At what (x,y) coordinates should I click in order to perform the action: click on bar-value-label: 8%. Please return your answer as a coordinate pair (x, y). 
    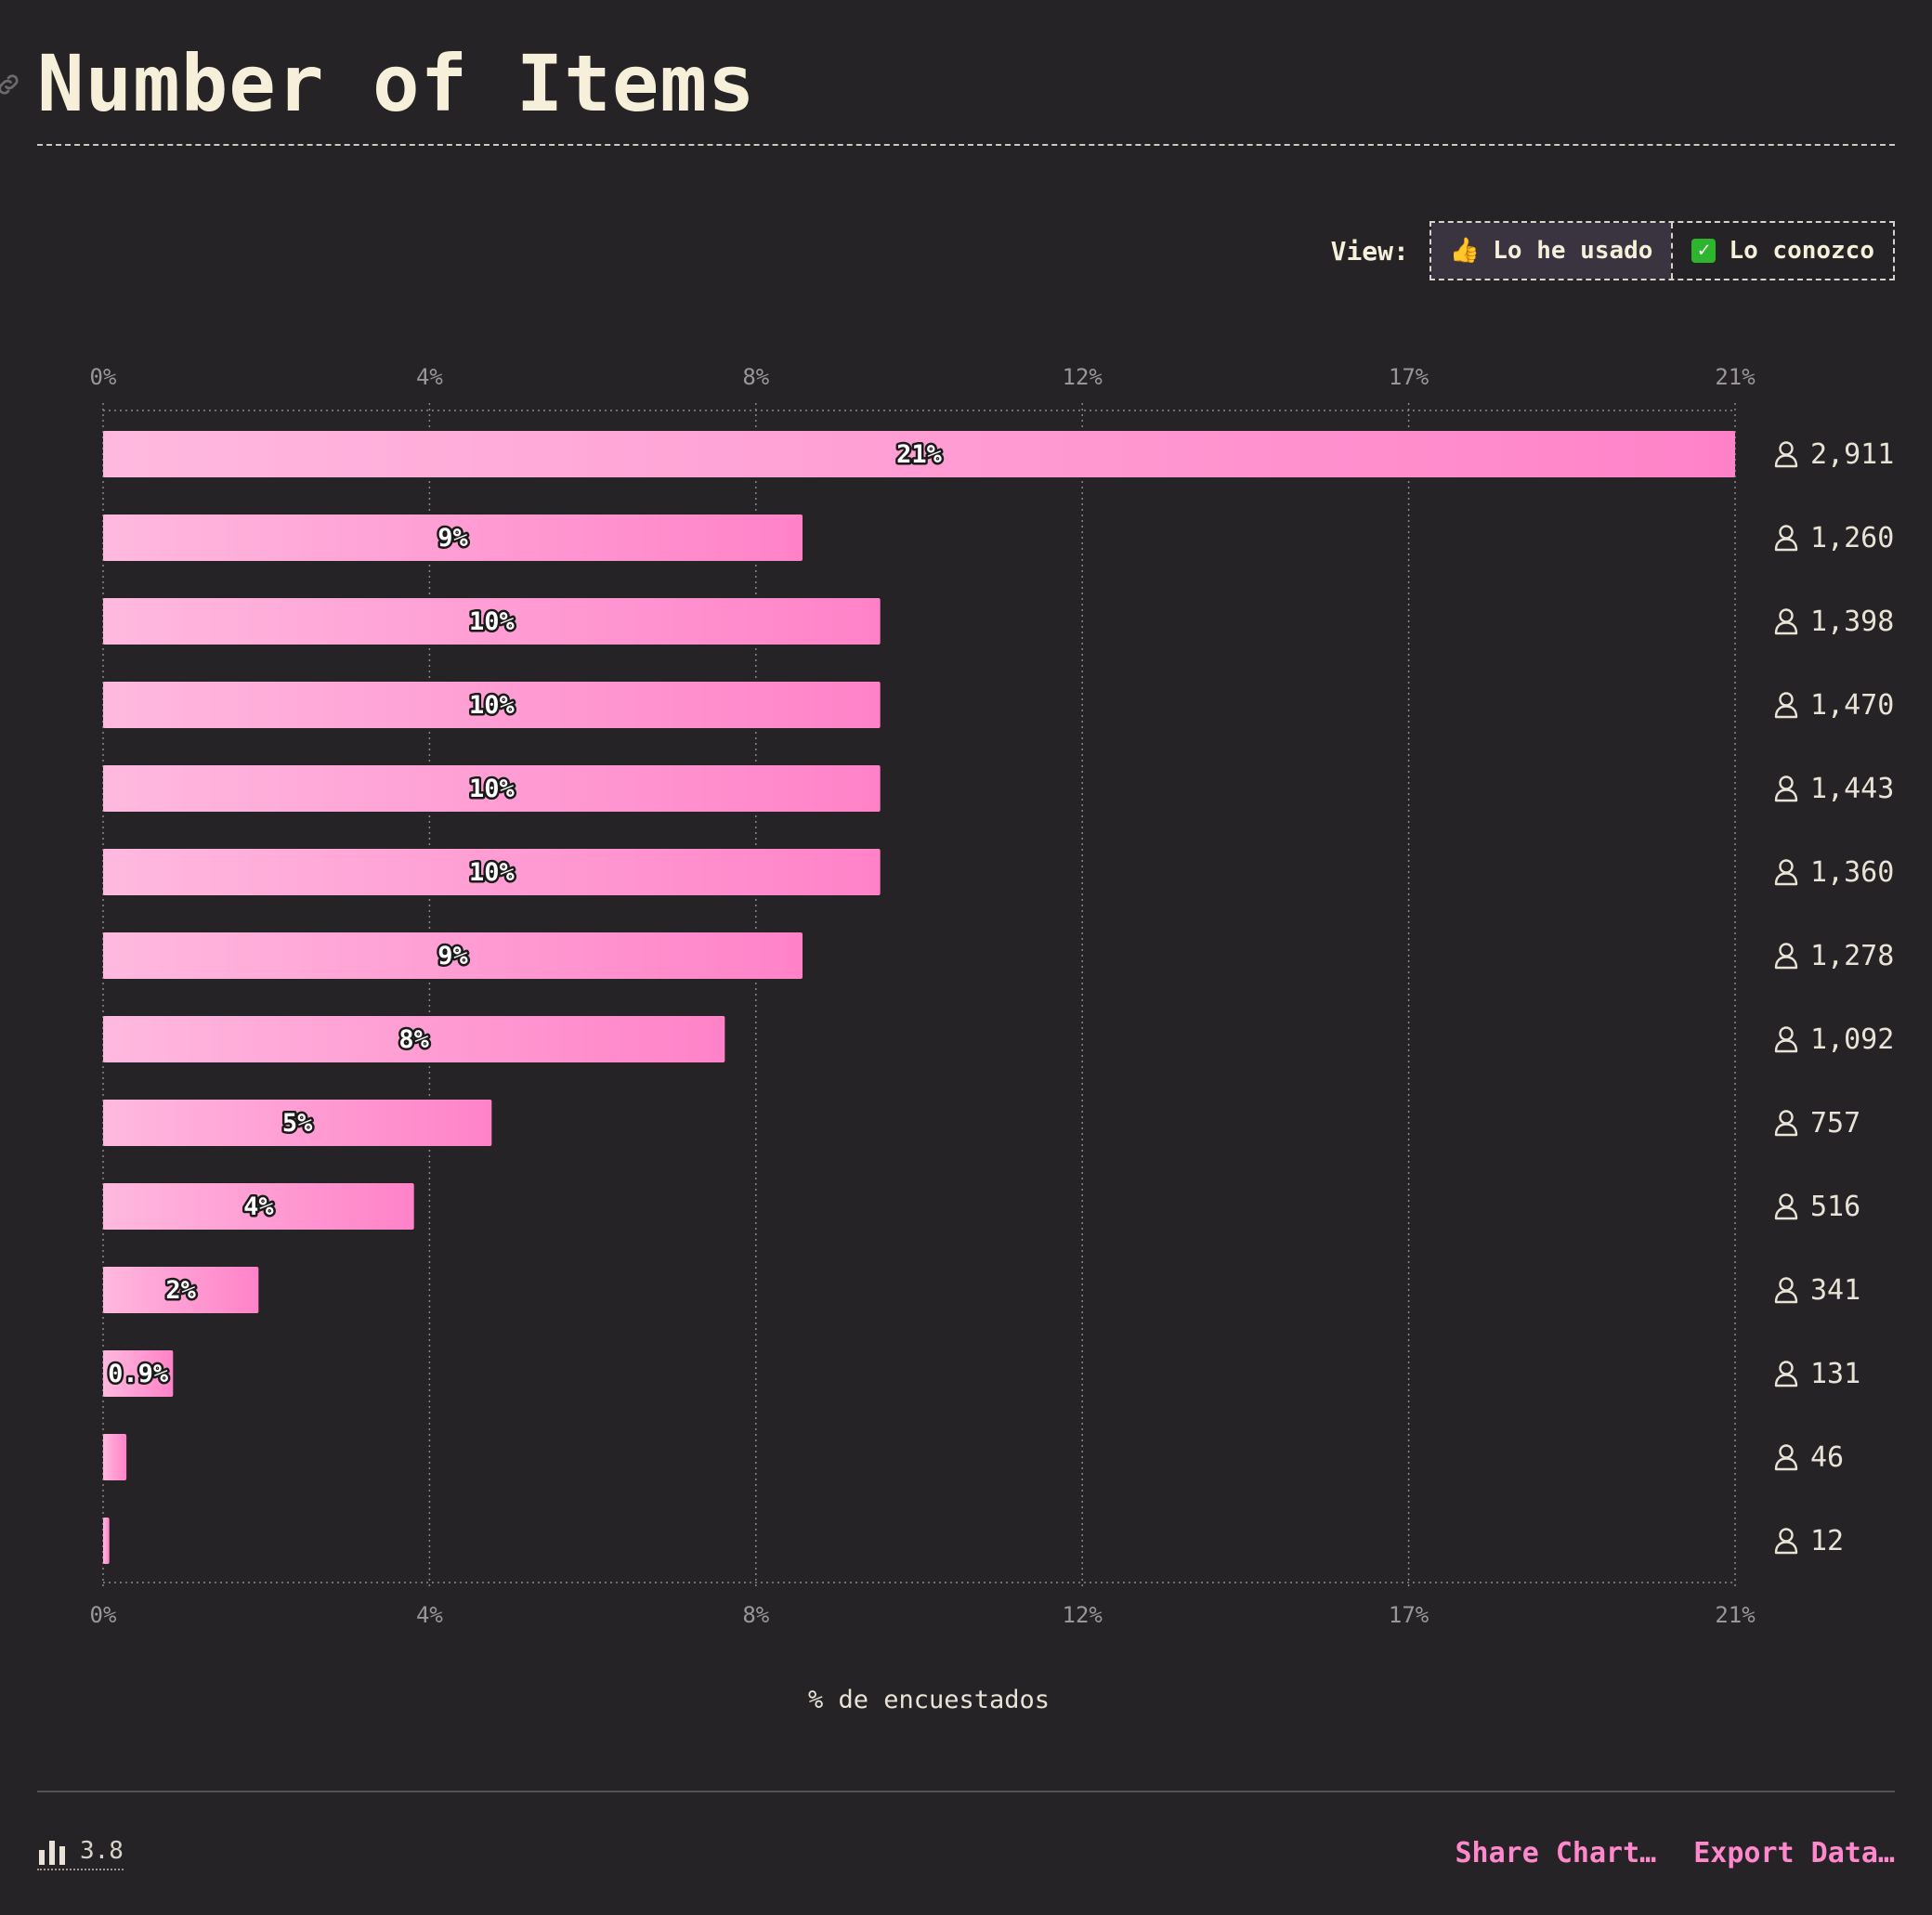
    Looking at the image, I should click on (413, 1040).